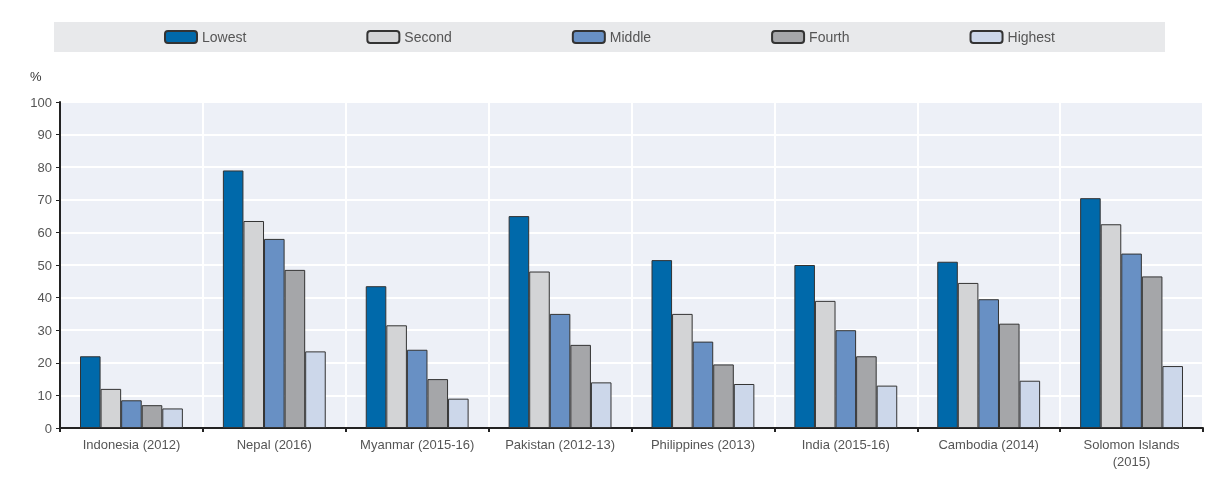 This screenshot has height=482, width=1219. Describe the element at coordinates (131, 444) in the screenshot. I see `x-tick-label: Indonesia (2012)` at that location.